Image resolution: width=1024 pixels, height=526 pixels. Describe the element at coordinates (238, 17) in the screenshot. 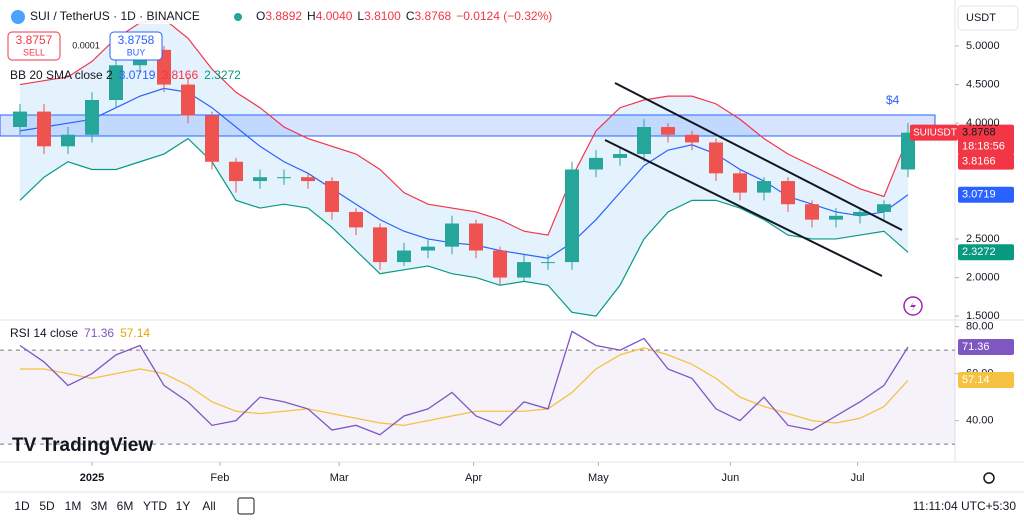

I see `status-dot` at that location.